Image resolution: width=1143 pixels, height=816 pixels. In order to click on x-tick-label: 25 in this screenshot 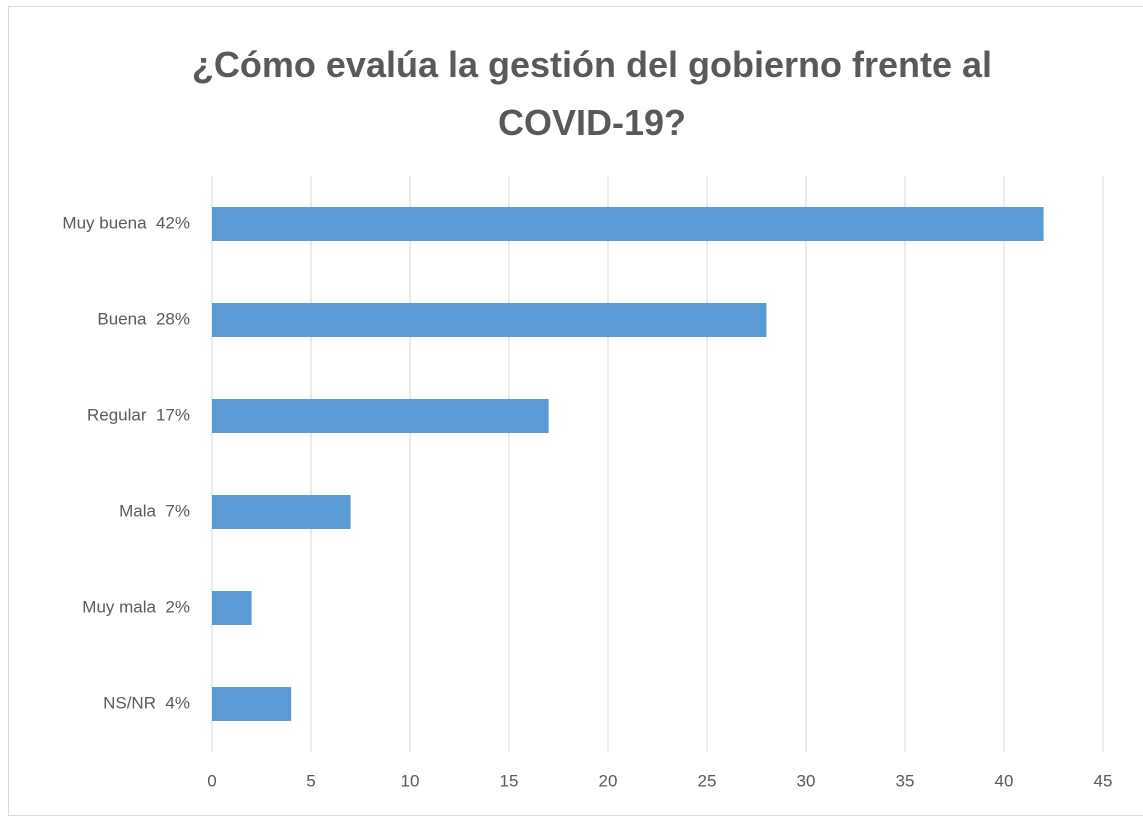, I will do `click(707, 780)`.